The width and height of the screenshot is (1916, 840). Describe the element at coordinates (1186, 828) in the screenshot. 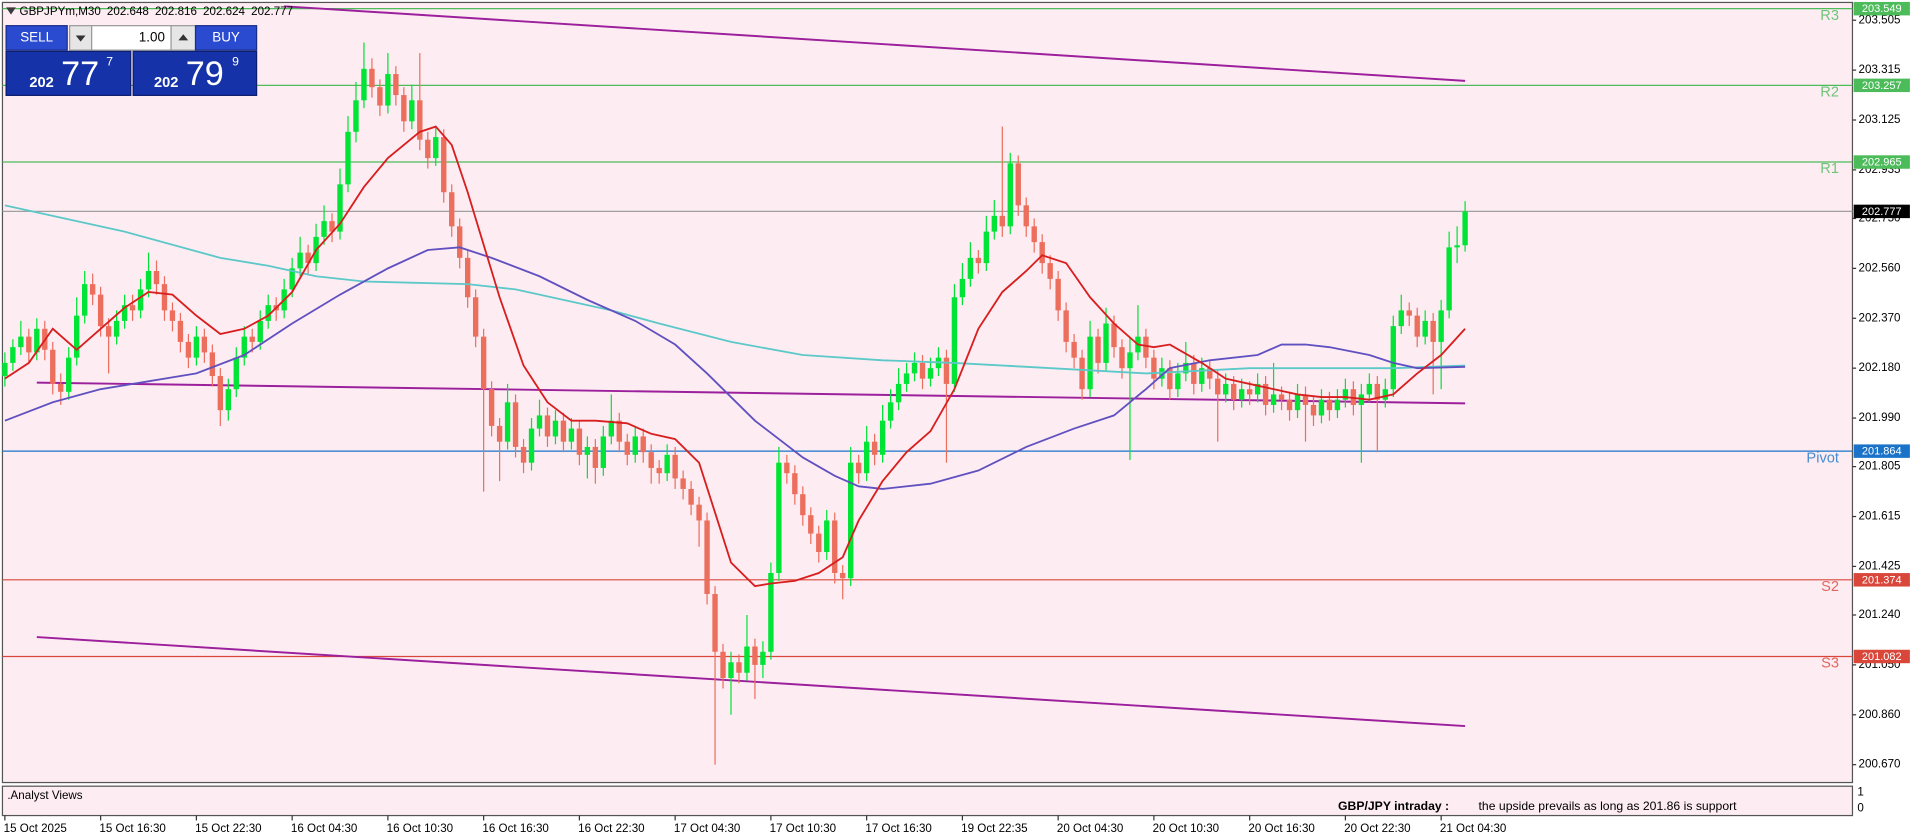

I see `x-tick-label: 20 Oct 10:30` at that location.